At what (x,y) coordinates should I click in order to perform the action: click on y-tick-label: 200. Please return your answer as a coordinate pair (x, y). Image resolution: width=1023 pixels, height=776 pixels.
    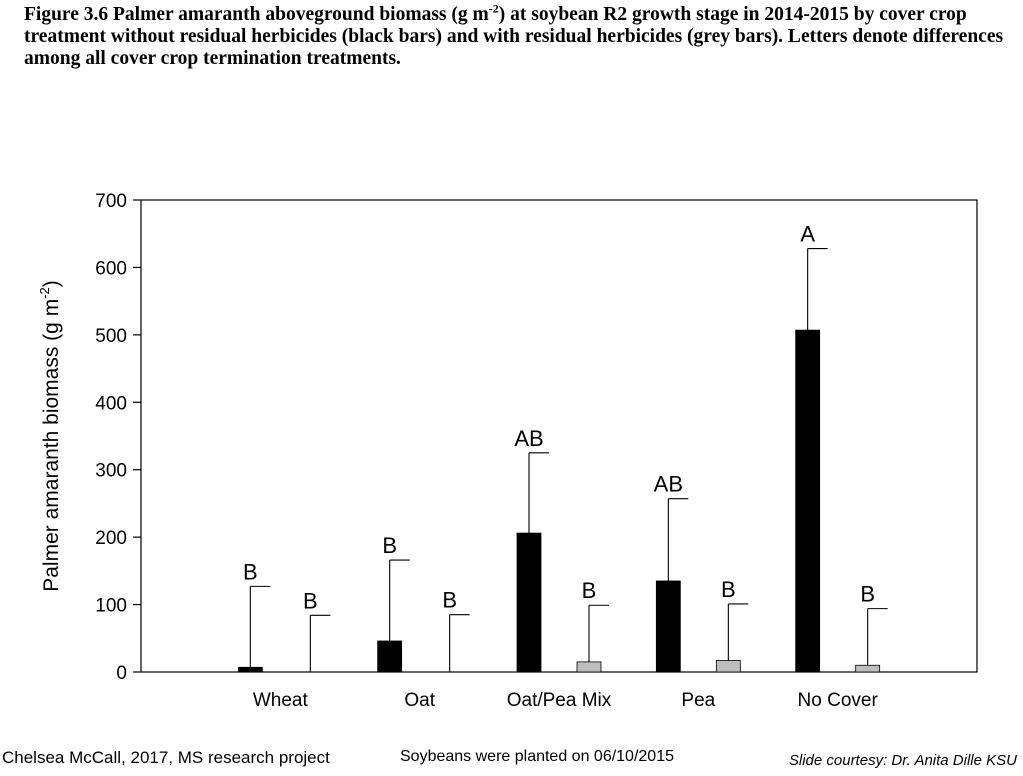
    Looking at the image, I should click on (111, 538).